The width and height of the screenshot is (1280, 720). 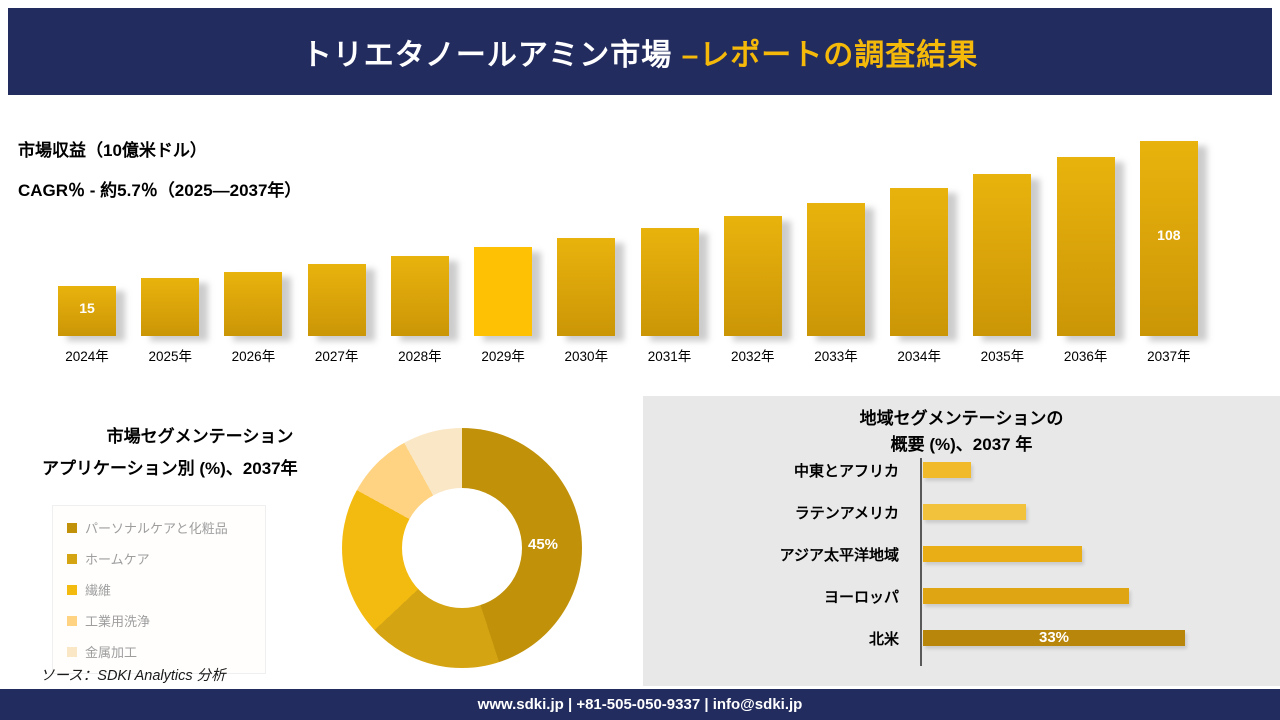 What do you see at coordinates (336, 356) in the screenshot?
I see `x-axis-label: 2027年` at bounding box center [336, 356].